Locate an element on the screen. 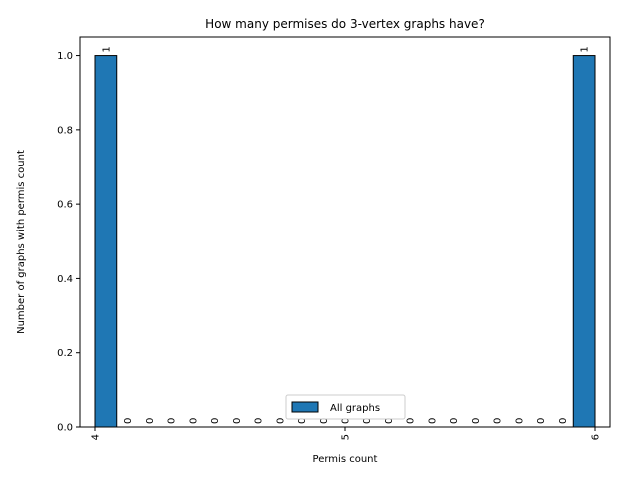  y-tick-label: 0.8 is located at coordinates (65, 130).